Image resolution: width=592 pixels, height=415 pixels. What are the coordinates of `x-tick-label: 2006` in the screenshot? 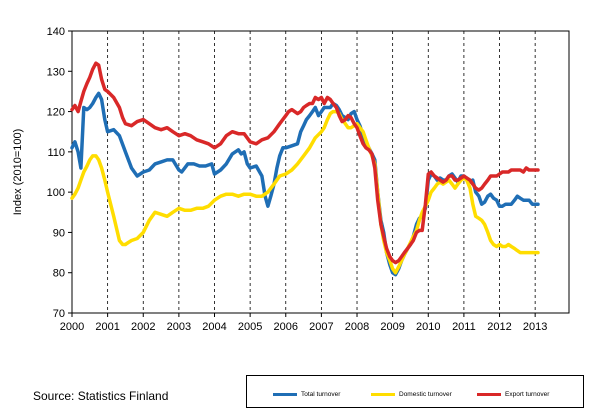 It's located at (286, 327).